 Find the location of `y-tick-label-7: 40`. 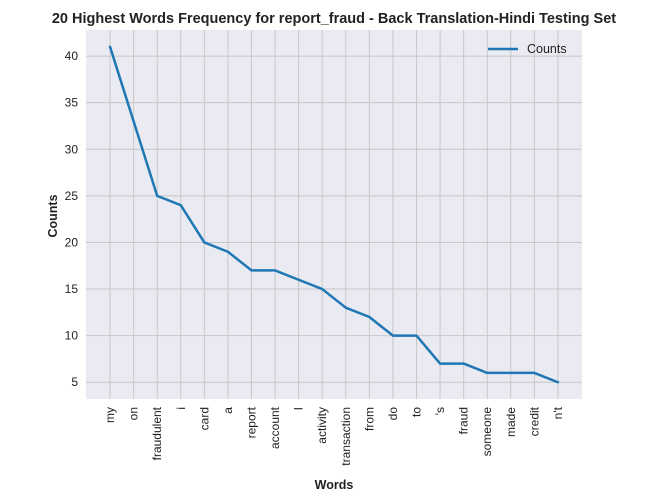

y-tick-label-7: 40 is located at coordinates (72, 56).